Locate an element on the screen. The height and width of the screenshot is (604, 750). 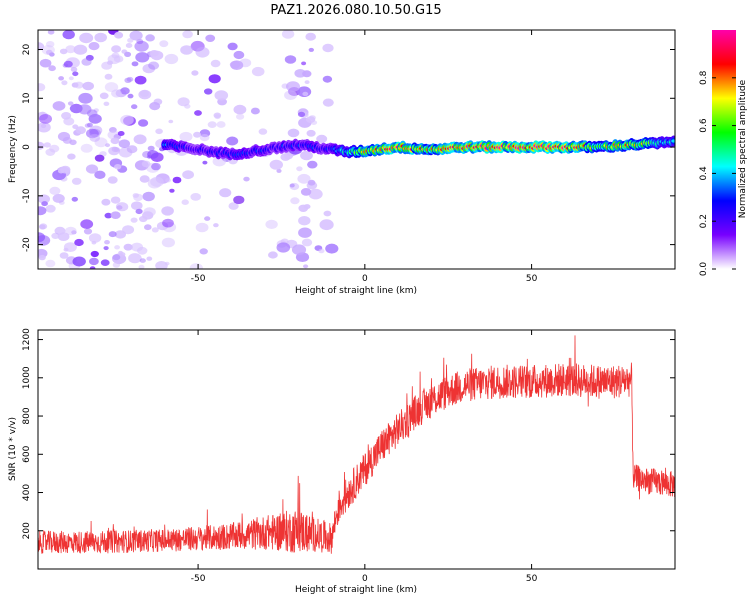
colorbar-tick-label: 0.4 is located at coordinates (704, 173).